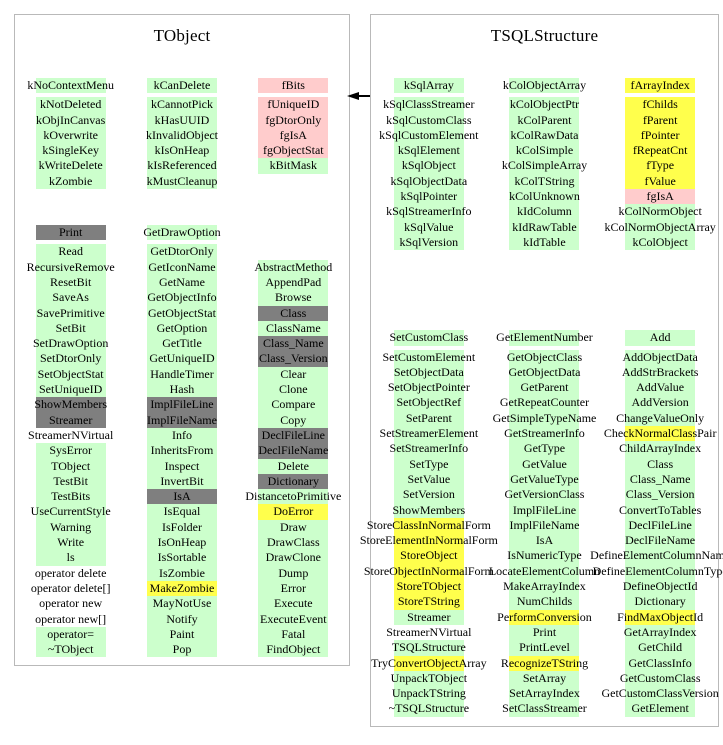 Image resolution: width=723 pixels, height=745 pixels. What do you see at coordinates (293, 374) in the screenshot?
I see `member-cell: Clear` at bounding box center [293, 374].